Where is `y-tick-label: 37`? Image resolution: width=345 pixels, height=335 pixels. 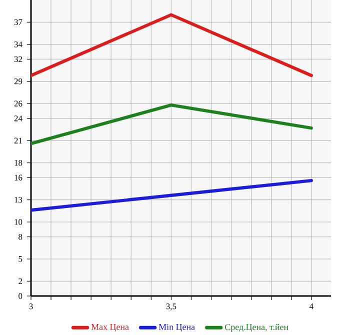 y-tick-label: 37 is located at coordinates (18, 22).